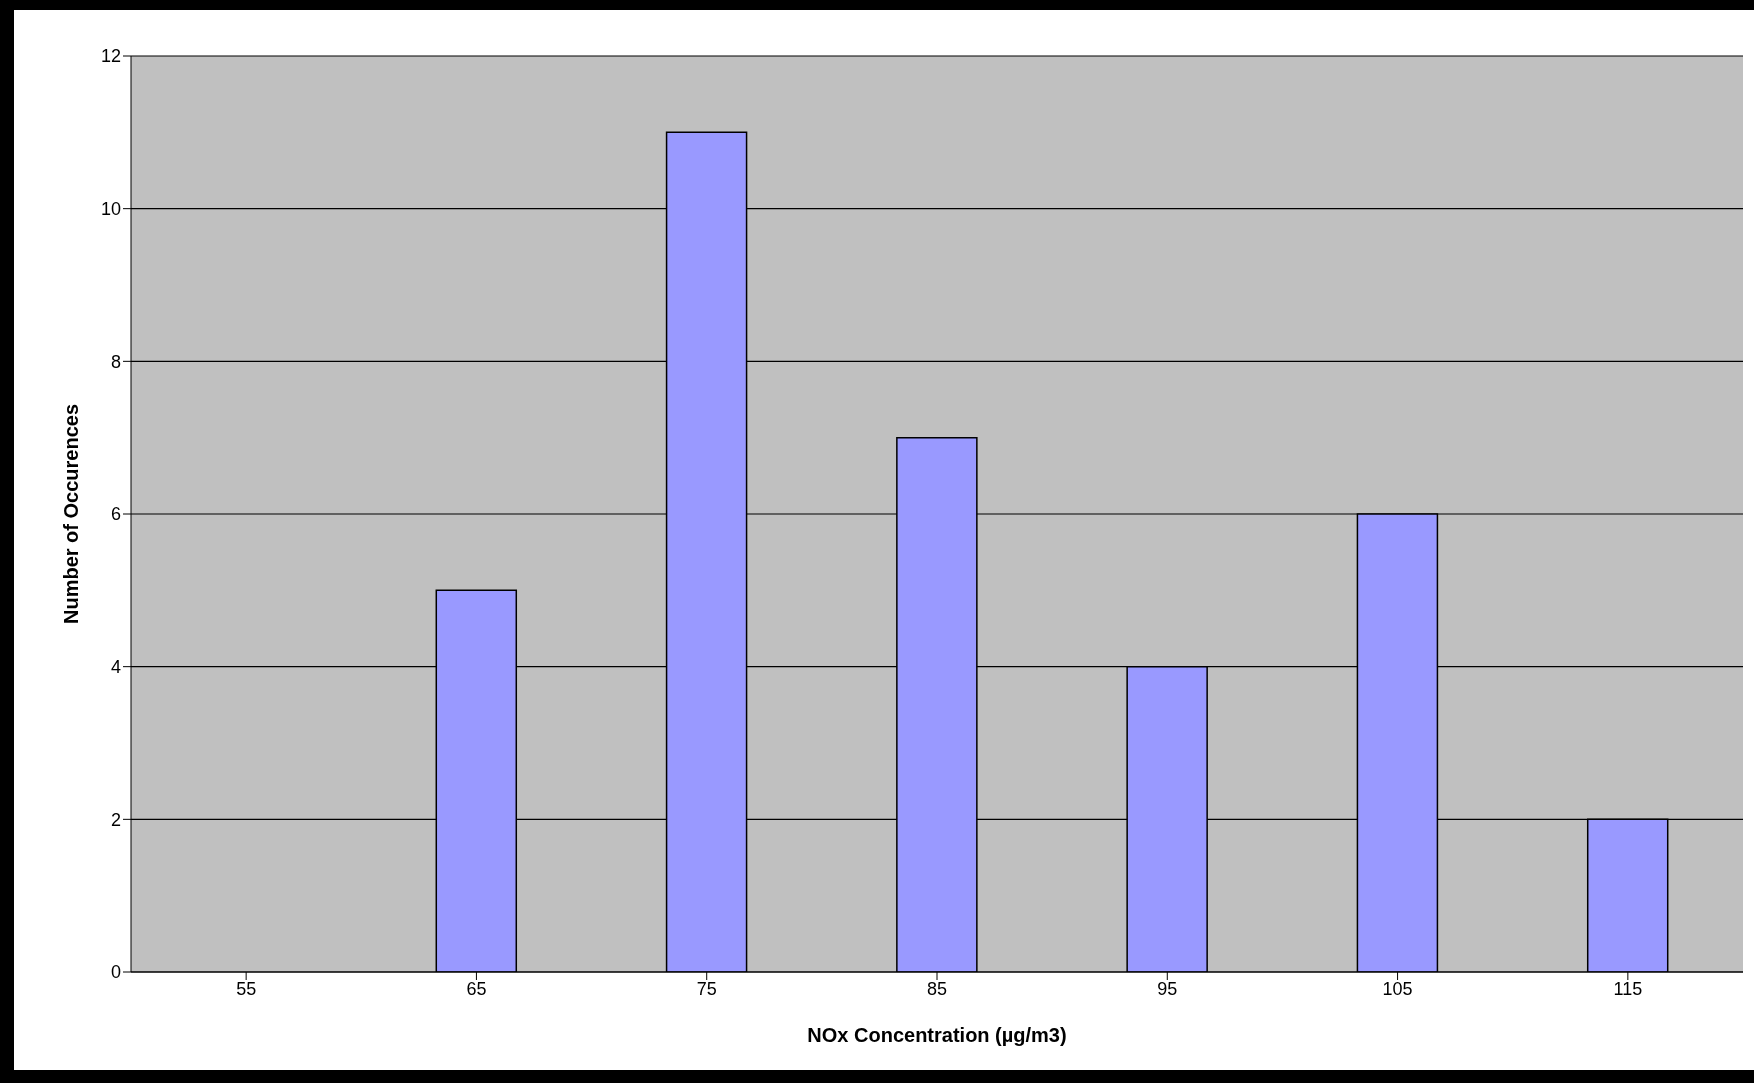  I want to click on x-tick-label: 95, so click(1167, 988).